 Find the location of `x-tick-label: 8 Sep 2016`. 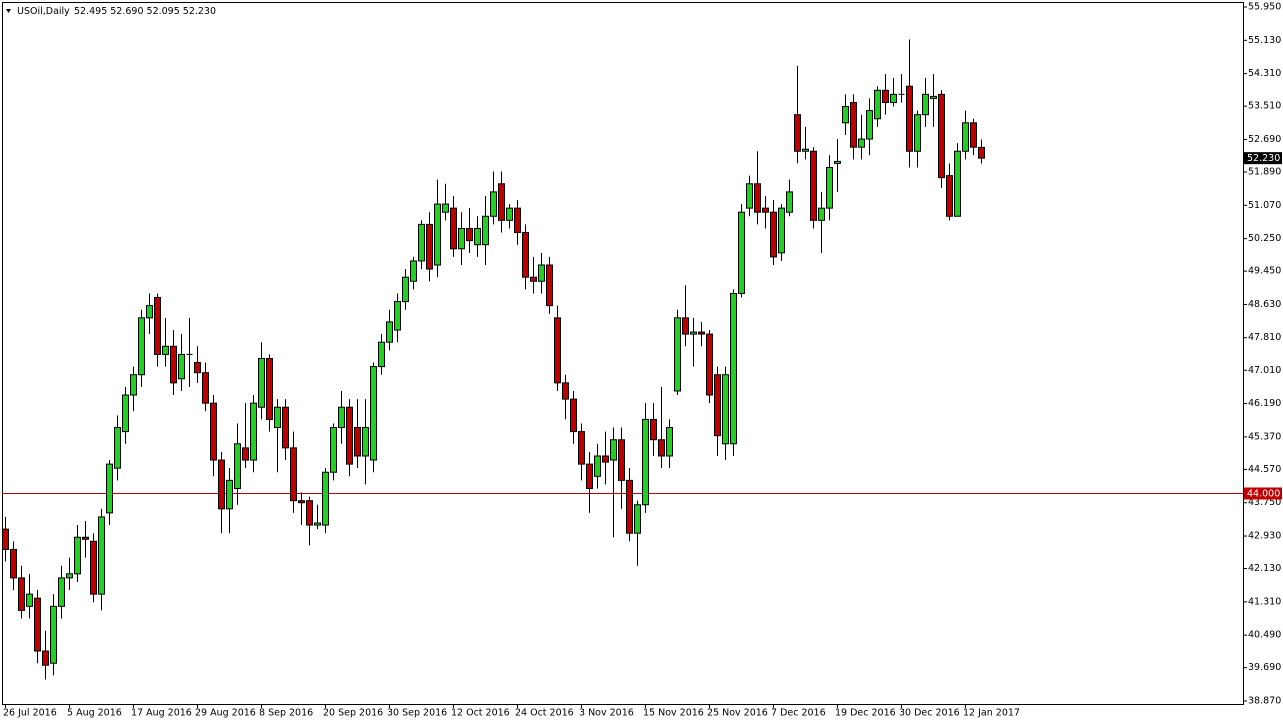

x-tick-label: 8 Sep 2016 is located at coordinates (286, 713).